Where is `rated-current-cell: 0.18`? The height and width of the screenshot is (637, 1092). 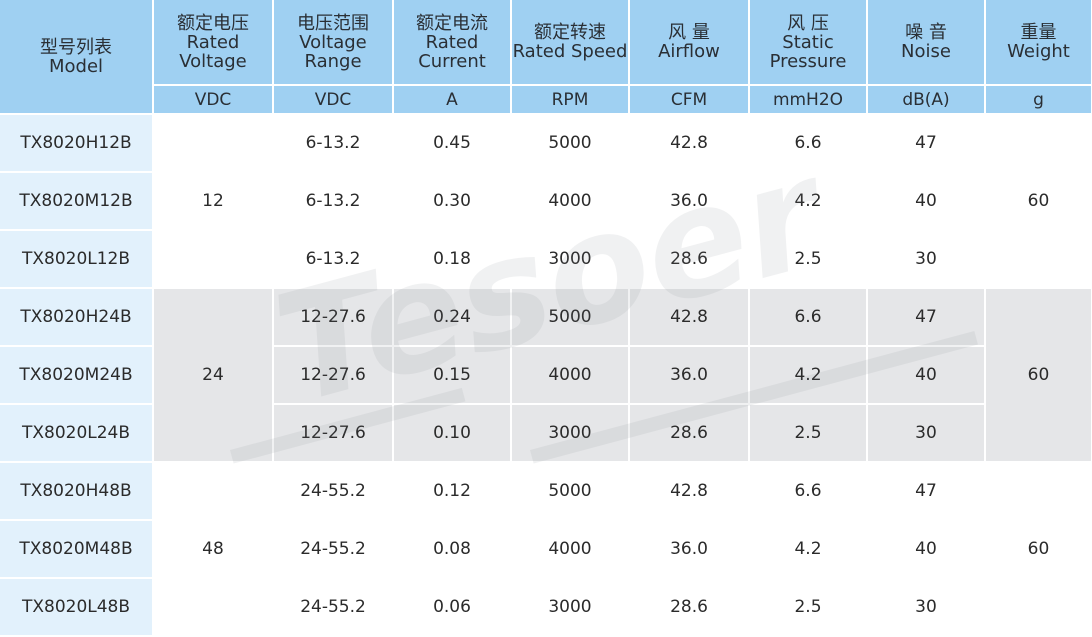 rated-current-cell: 0.18 is located at coordinates (452, 259).